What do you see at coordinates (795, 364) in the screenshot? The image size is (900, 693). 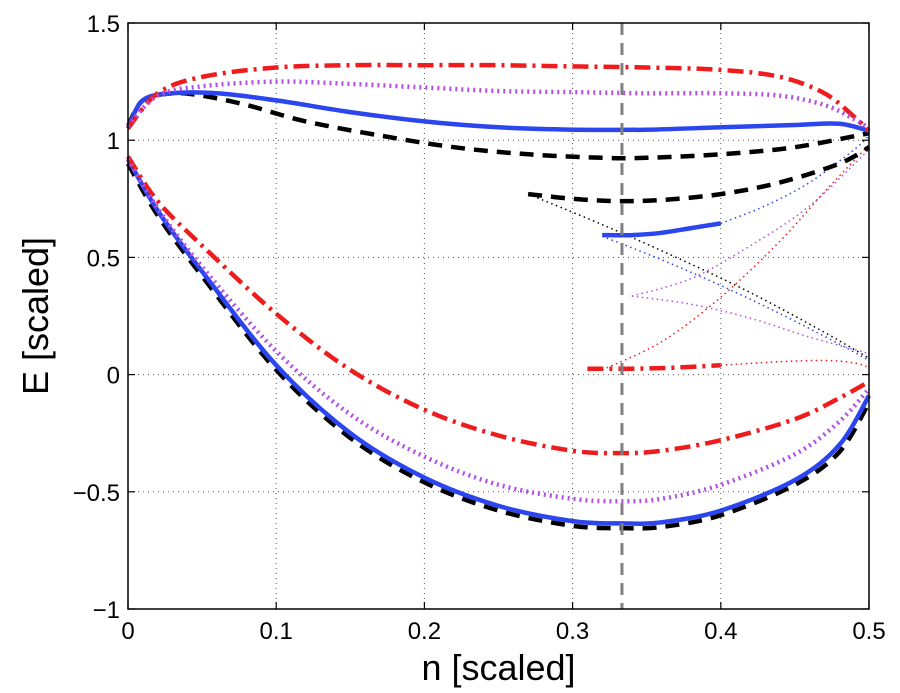 I see `series-line-red-thin-flat` at bounding box center [795, 364].